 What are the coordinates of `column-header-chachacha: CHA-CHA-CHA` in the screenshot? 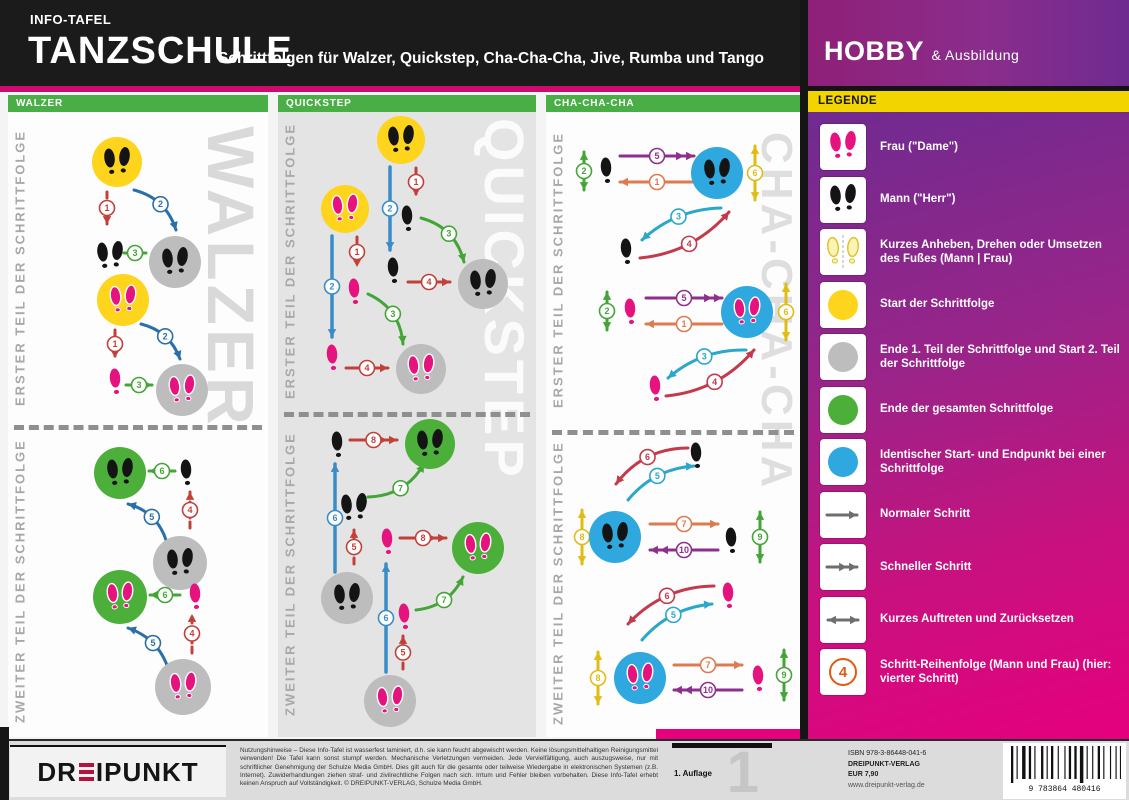 It's located at (673, 103).